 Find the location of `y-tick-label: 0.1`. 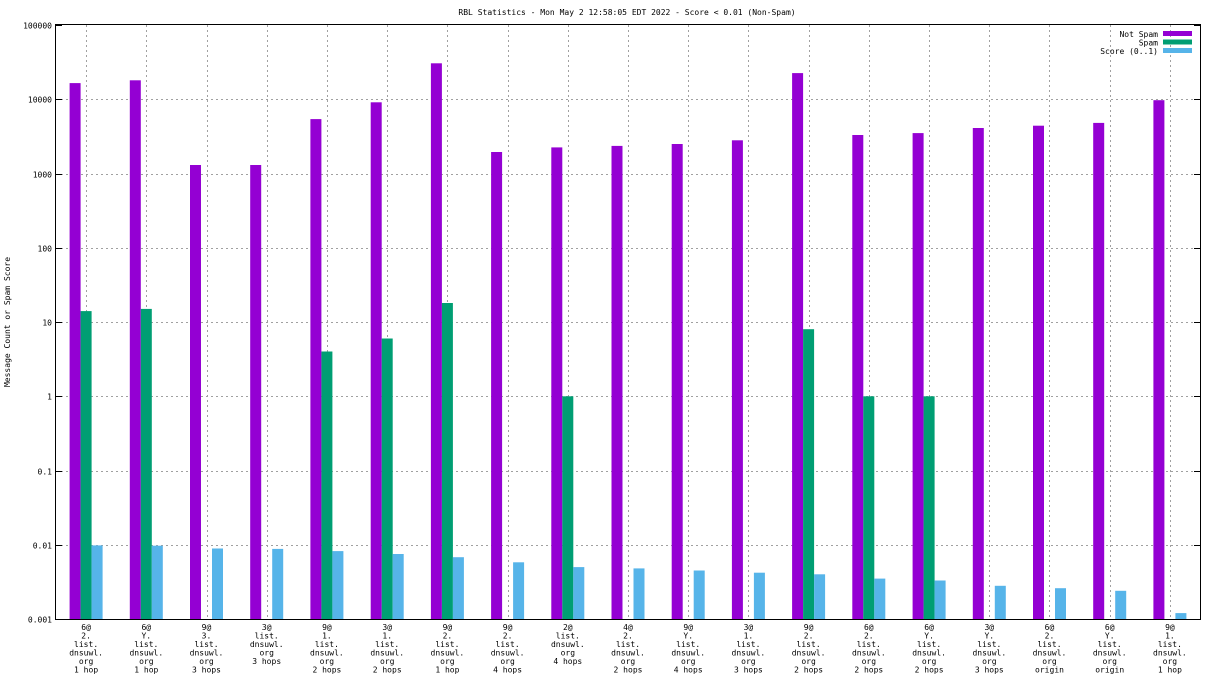

y-tick-label: 0.1 is located at coordinates (45, 472).